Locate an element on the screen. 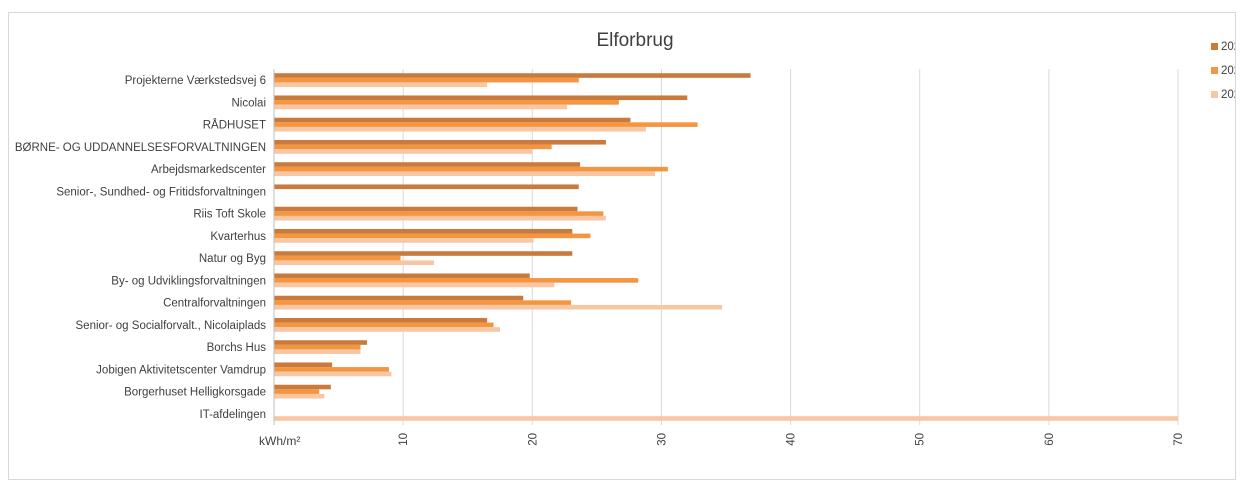  category-label: IT-afdelingen is located at coordinates (233, 415).